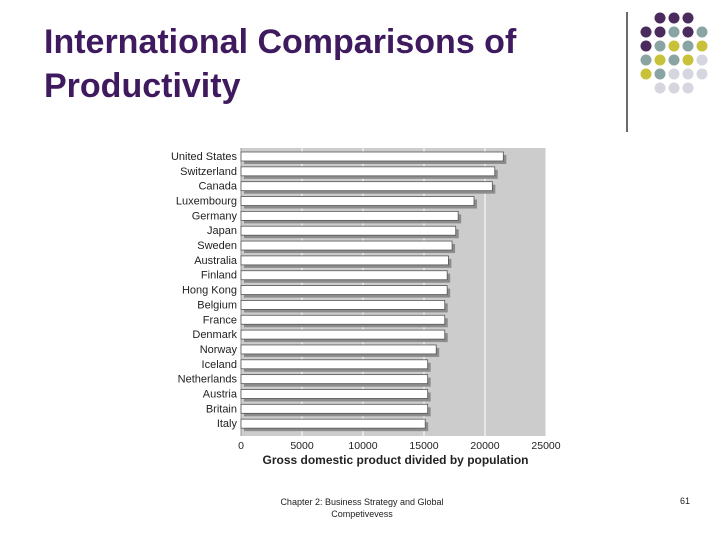 The image size is (720, 540). I want to click on category-label: Italy, so click(227, 424).